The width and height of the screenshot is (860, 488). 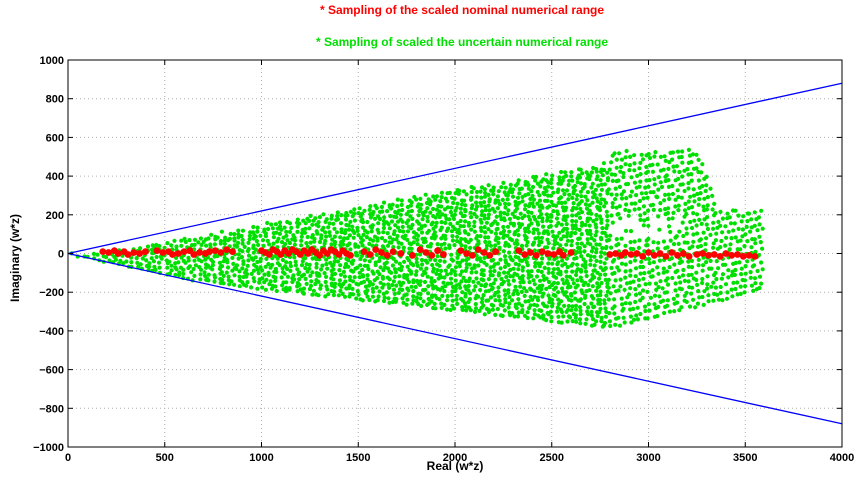 What do you see at coordinates (55, 216) in the screenshot?
I see `y-tick-label: 200` at bounding box center [55, 216].